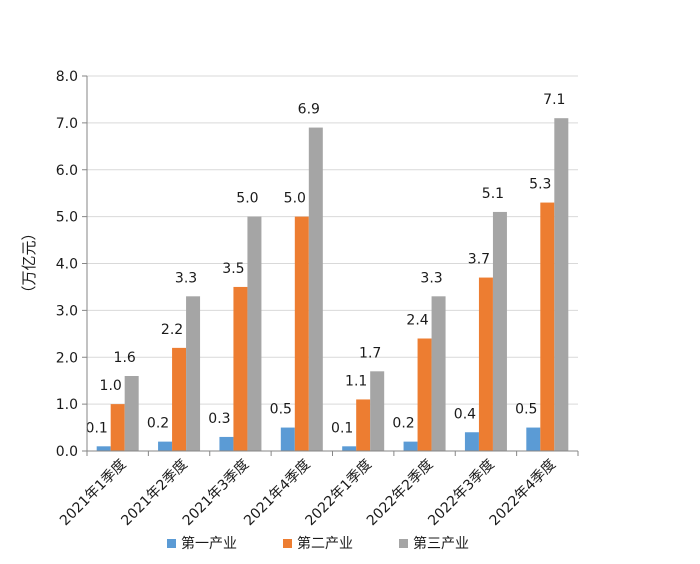 Image resolution: width=700 pixels, height=564 pixels. What do you see at coordinates (67, 358) in the screenshot?
I see `y-tick-label: 2.0` at bounding box center [67, 358].